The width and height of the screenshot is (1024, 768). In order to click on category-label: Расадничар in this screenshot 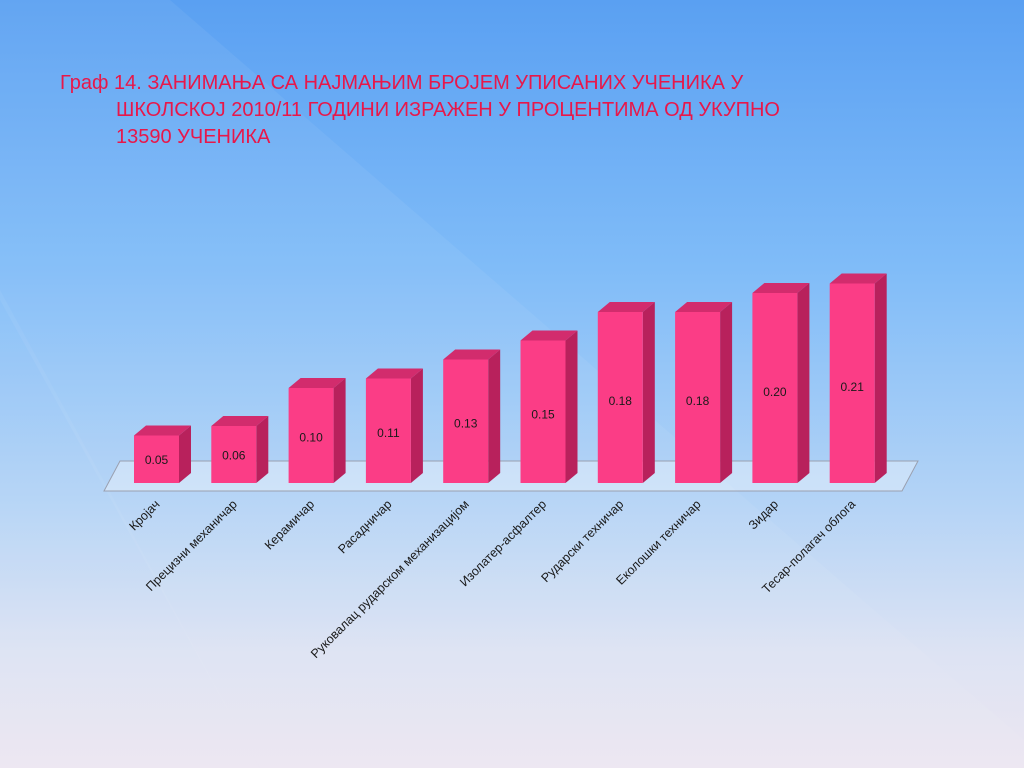, I will do `click(364, 526)`.